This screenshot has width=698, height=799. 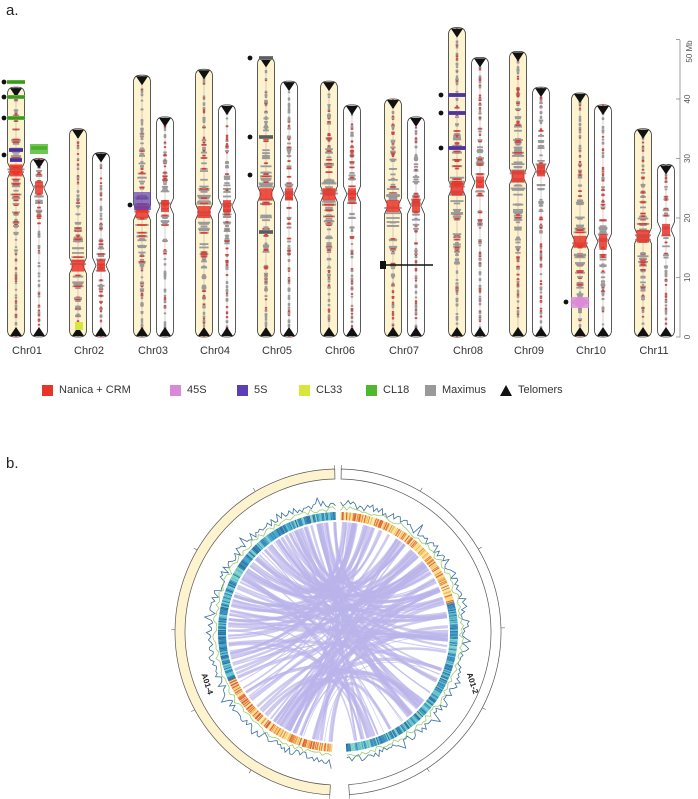 What do you see at coordinates (687, 158) in the screenshot?
I see `axis-tick-label: 30` at bounding box center [687, 158].